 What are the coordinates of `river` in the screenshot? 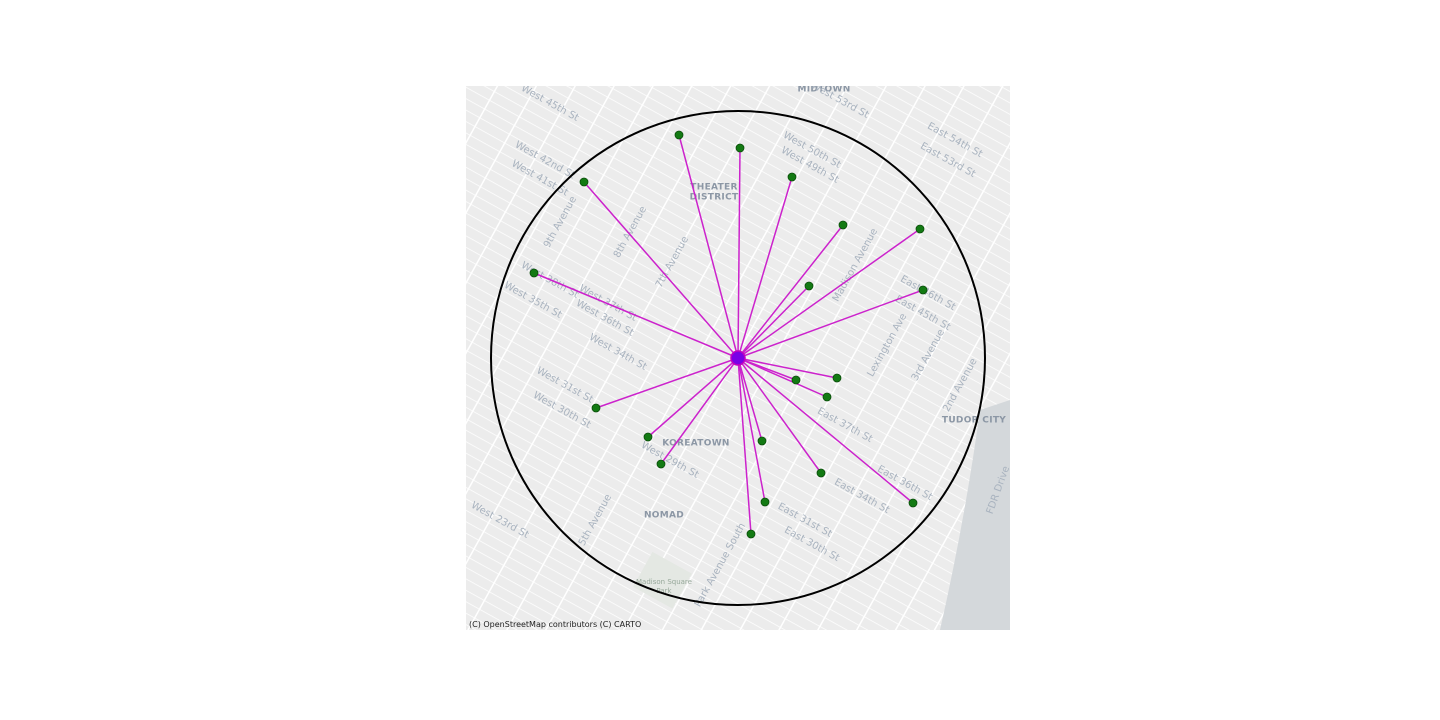 It's located at (975, 515).